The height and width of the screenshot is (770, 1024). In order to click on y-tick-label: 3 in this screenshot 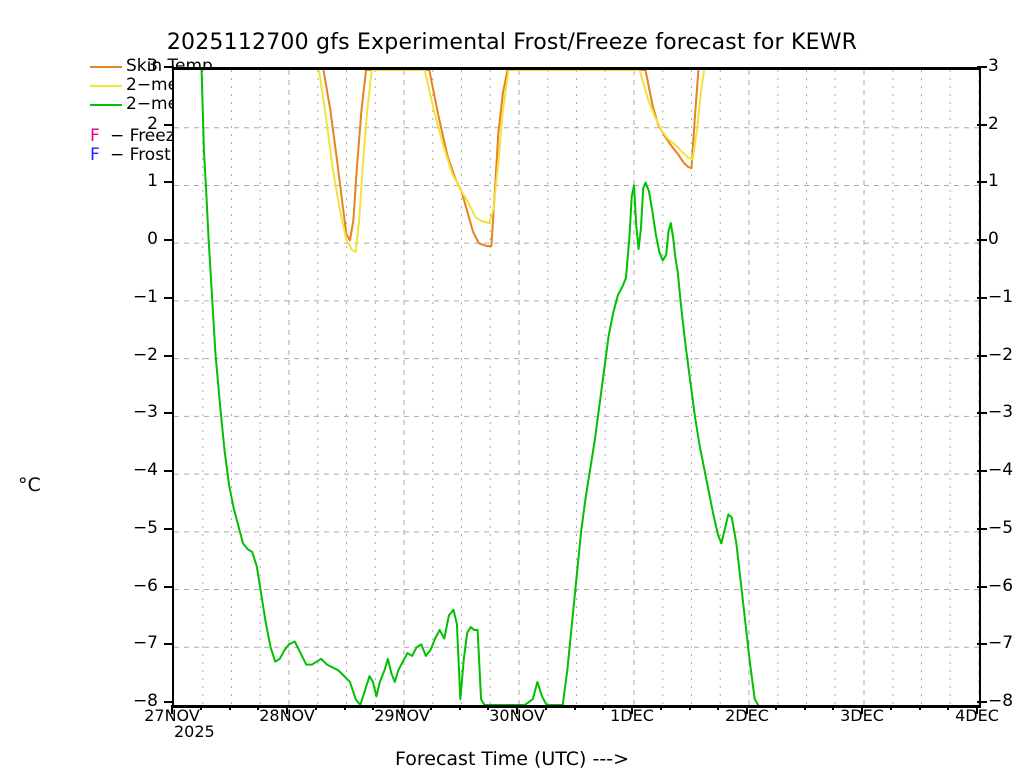, I will do `click(152, 66)`.